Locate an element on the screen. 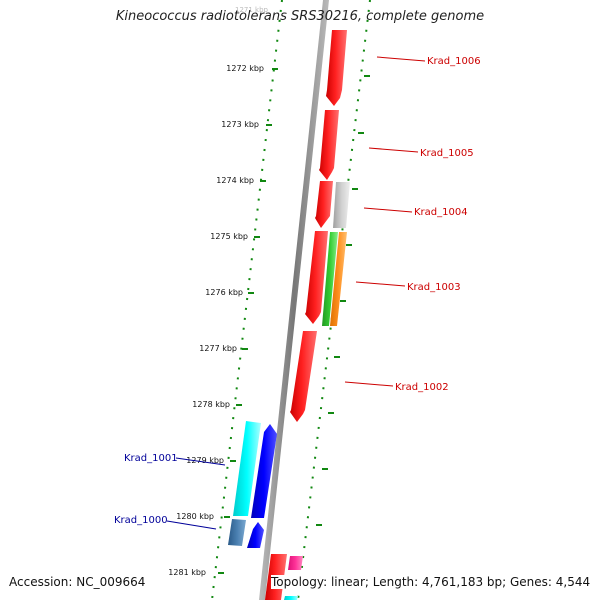 This screenshot has height=600, width=600. gene-krad-1004-a is located at coordinates (324, 204).